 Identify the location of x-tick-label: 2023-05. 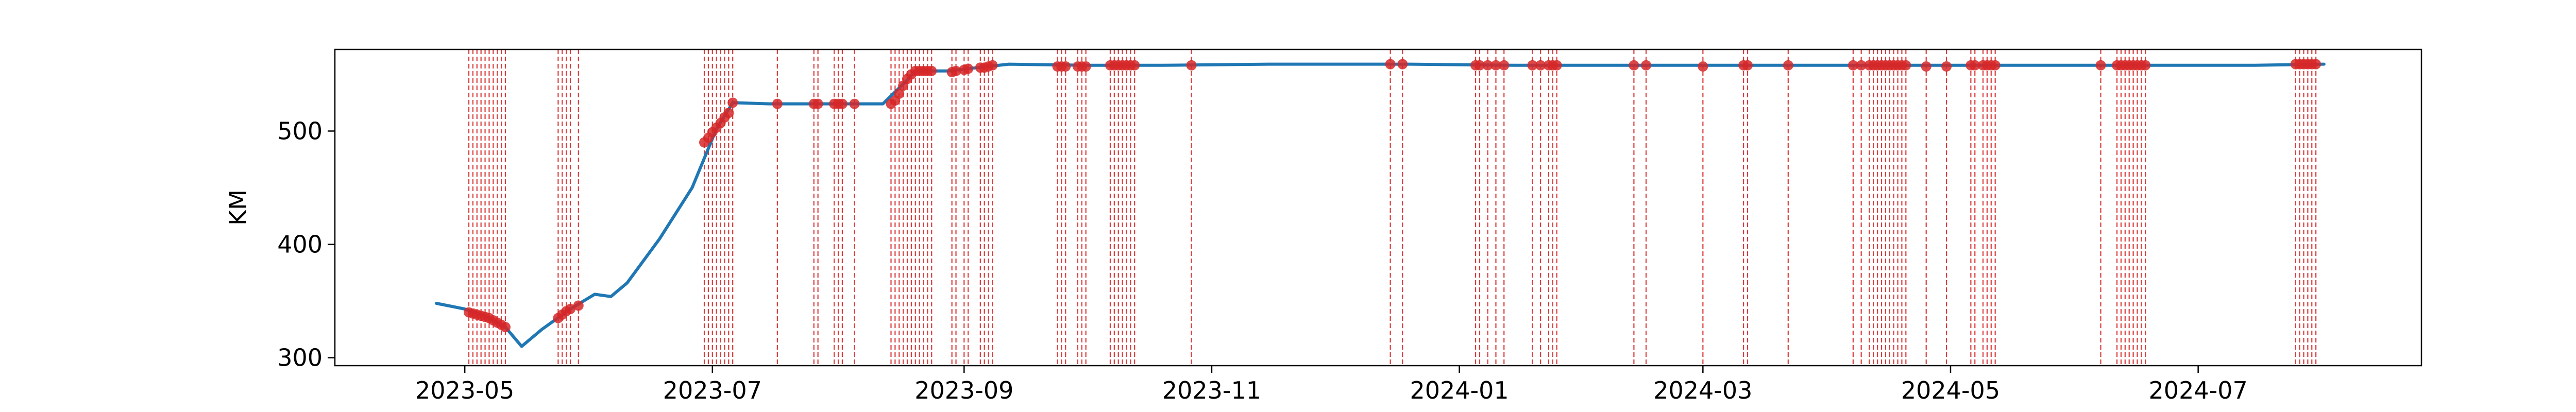
(464, 390).